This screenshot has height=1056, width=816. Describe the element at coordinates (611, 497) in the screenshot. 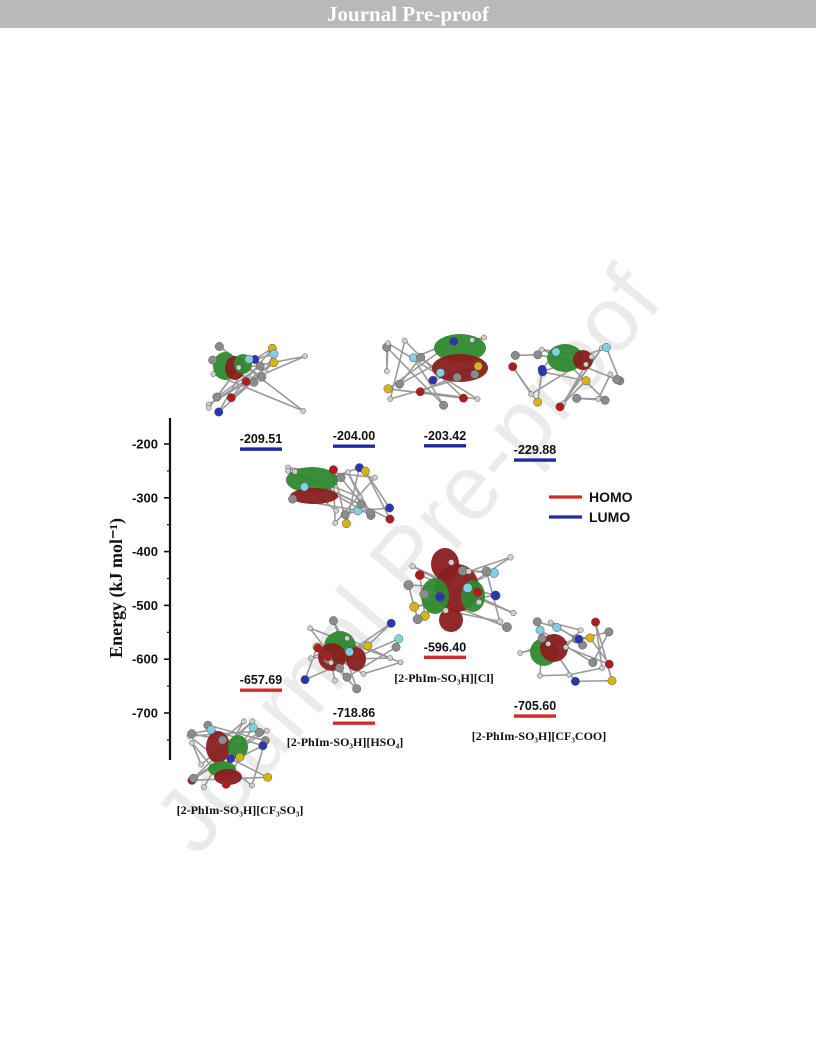

I see `legend-homo-label: HOMO` at that location.